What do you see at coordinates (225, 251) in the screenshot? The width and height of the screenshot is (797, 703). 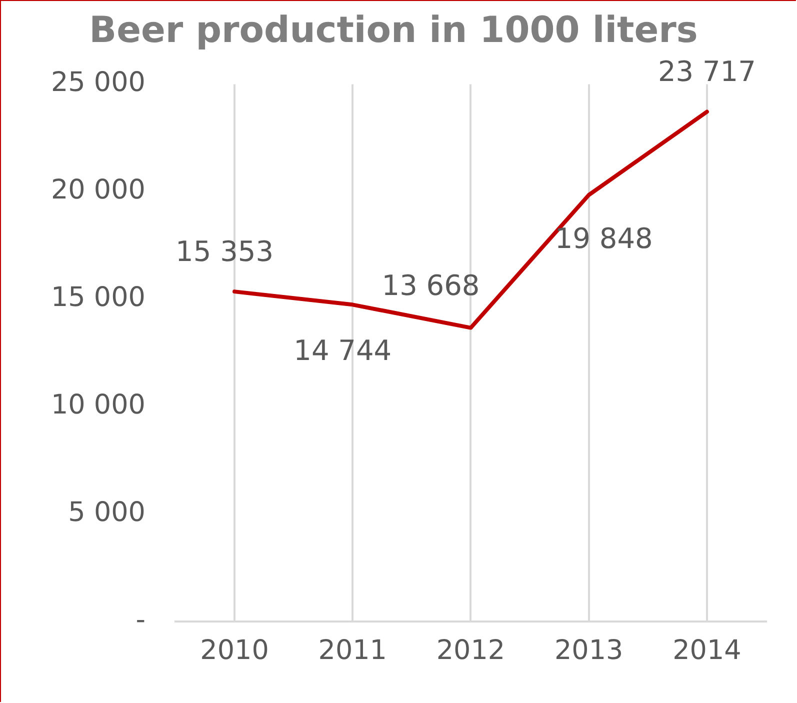 I see `data-label: 15 353` at bounding box center [225, 251].